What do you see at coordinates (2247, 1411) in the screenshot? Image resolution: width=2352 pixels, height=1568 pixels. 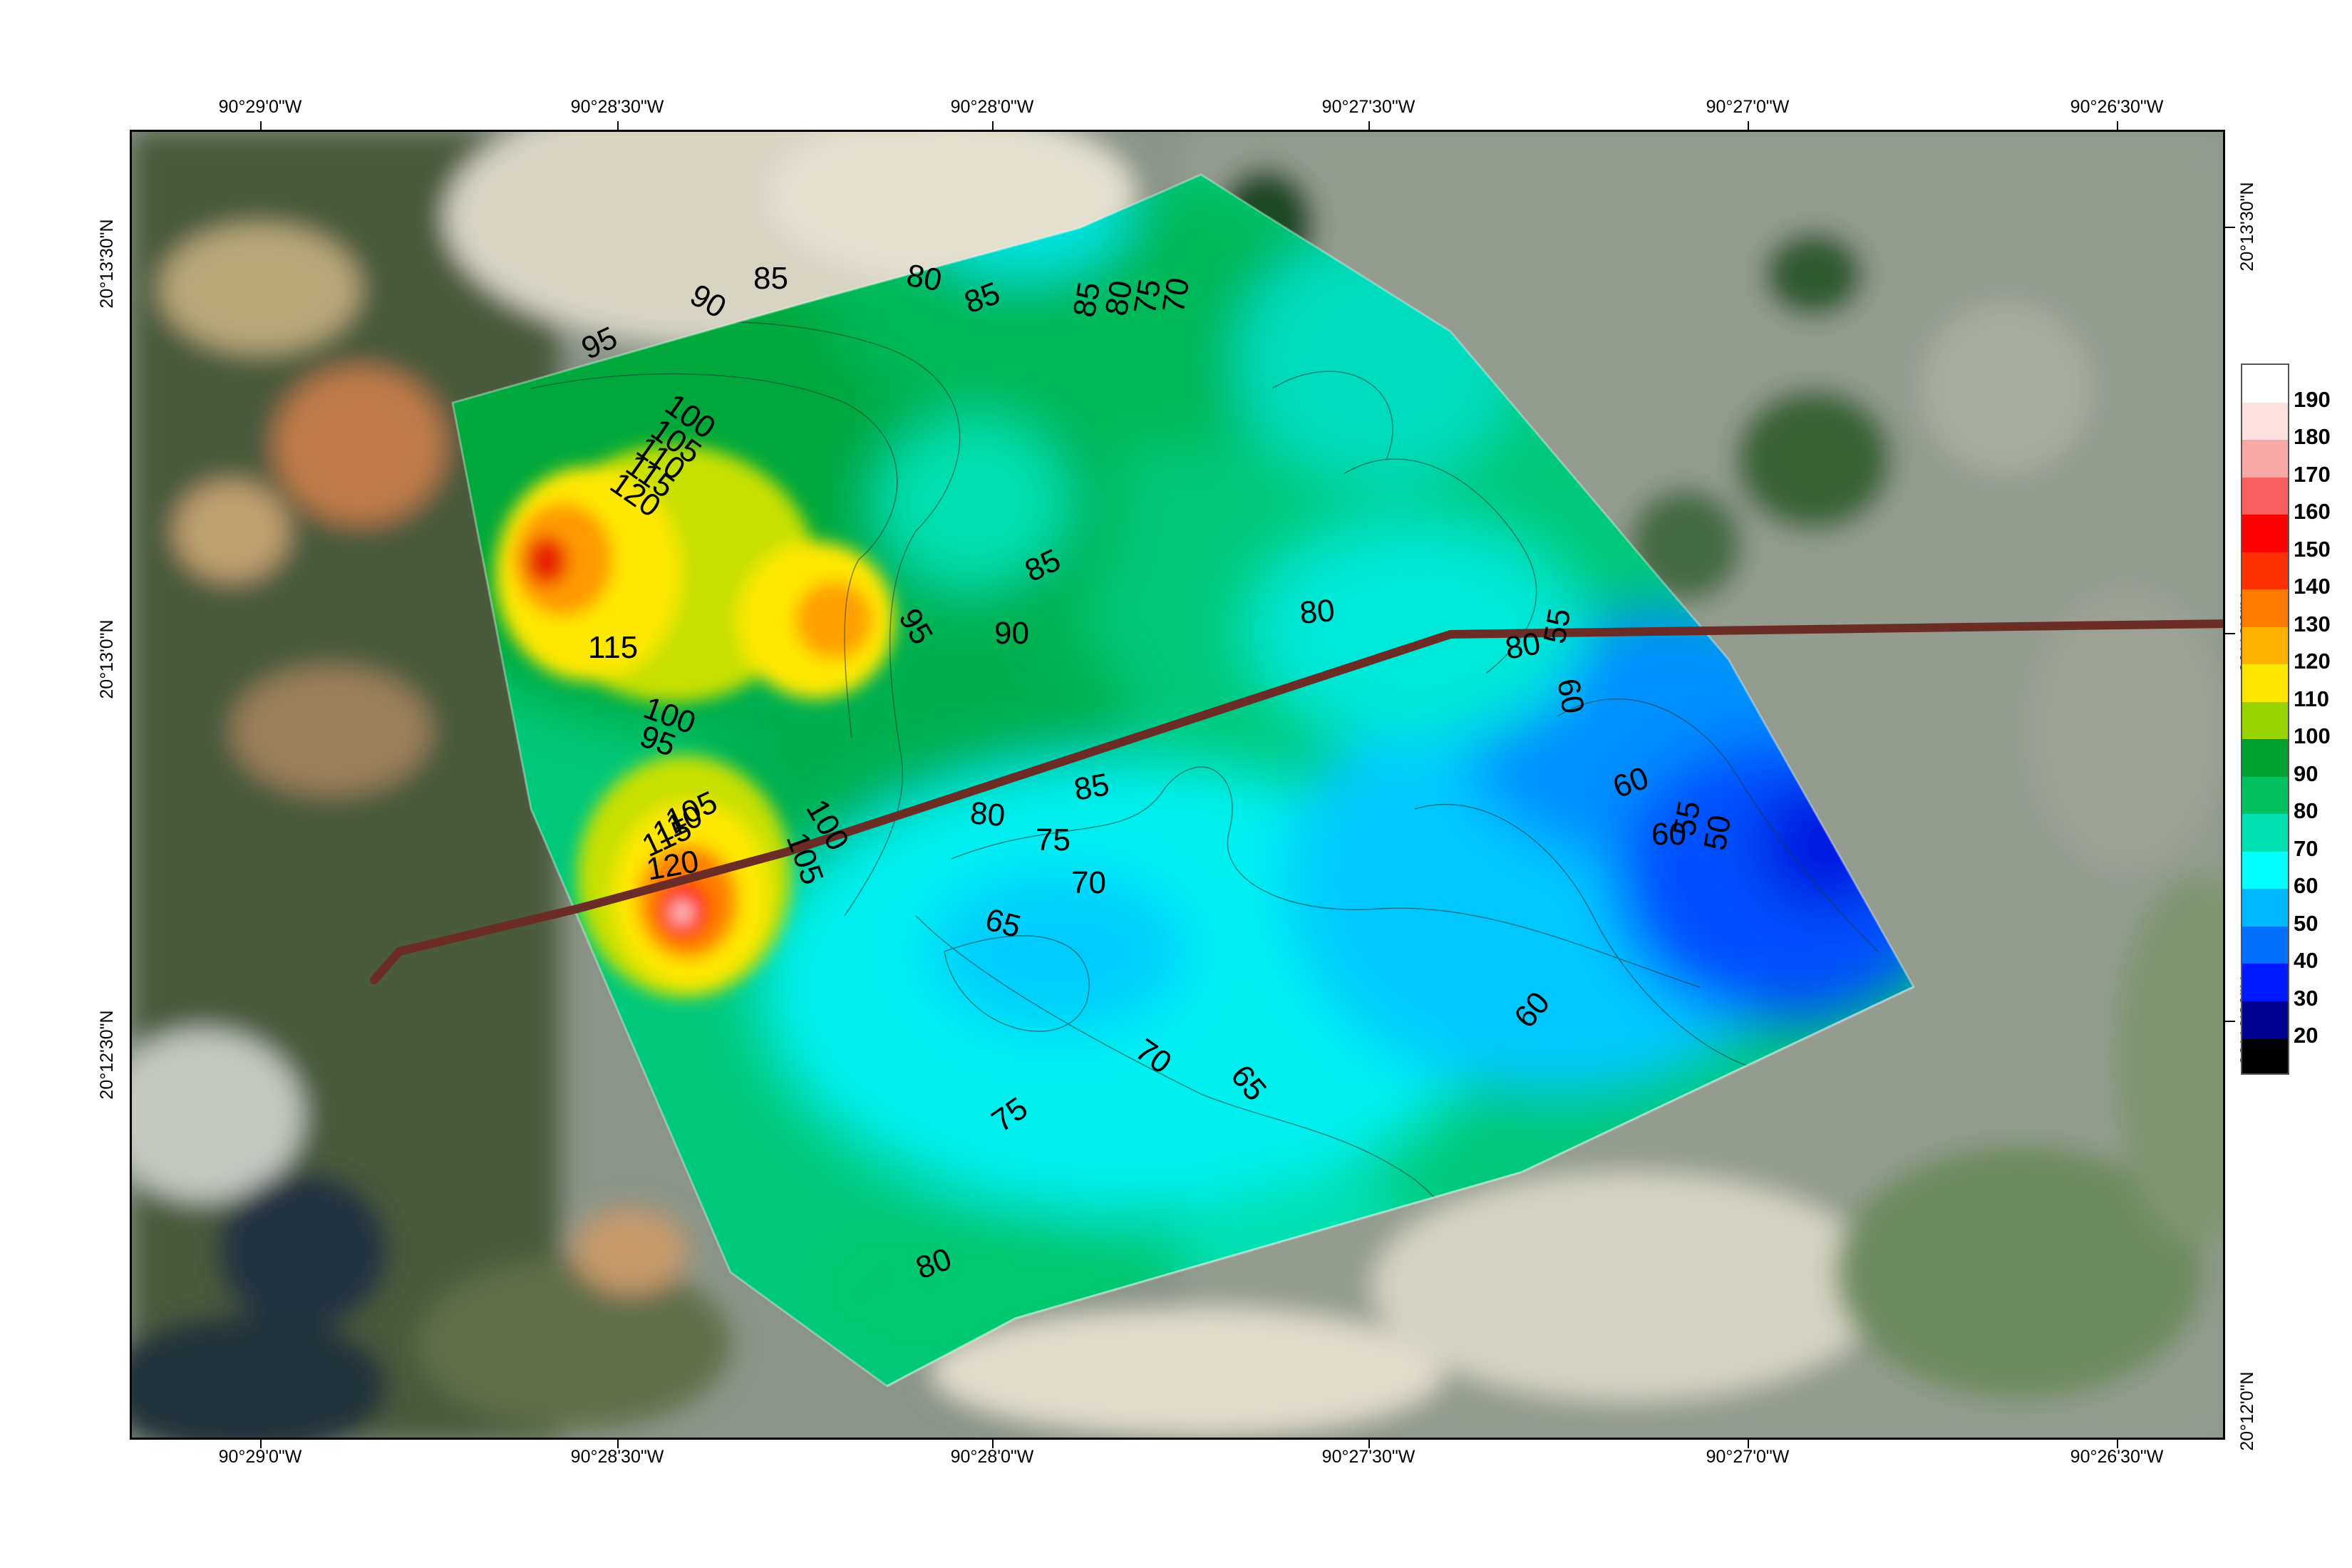 I see `right-tick-label: 20°12'0"N` at bounding box center [2247, 1411].